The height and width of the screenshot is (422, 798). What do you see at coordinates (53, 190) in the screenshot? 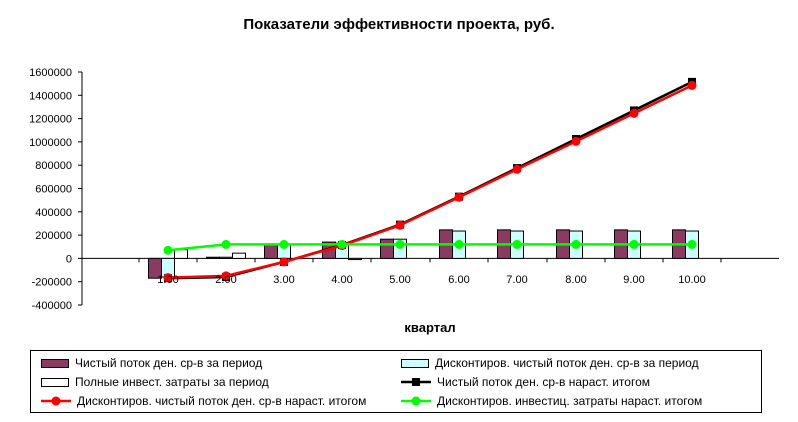
I see `y-tick-label: 600000` at bounding box center [53, 190].